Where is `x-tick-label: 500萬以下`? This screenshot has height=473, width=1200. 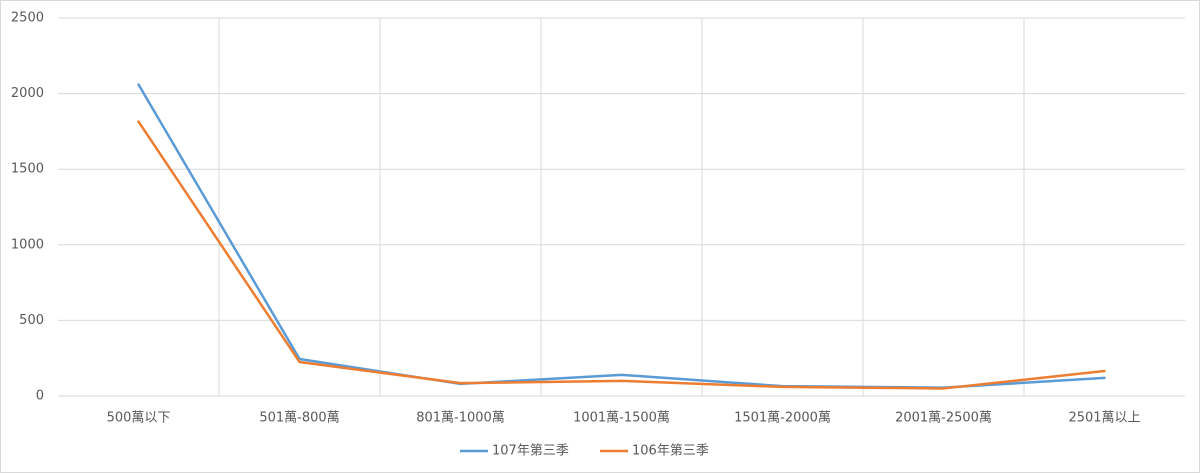
x-tick-label: 500萬以下 is located at coordinates (139, 418).